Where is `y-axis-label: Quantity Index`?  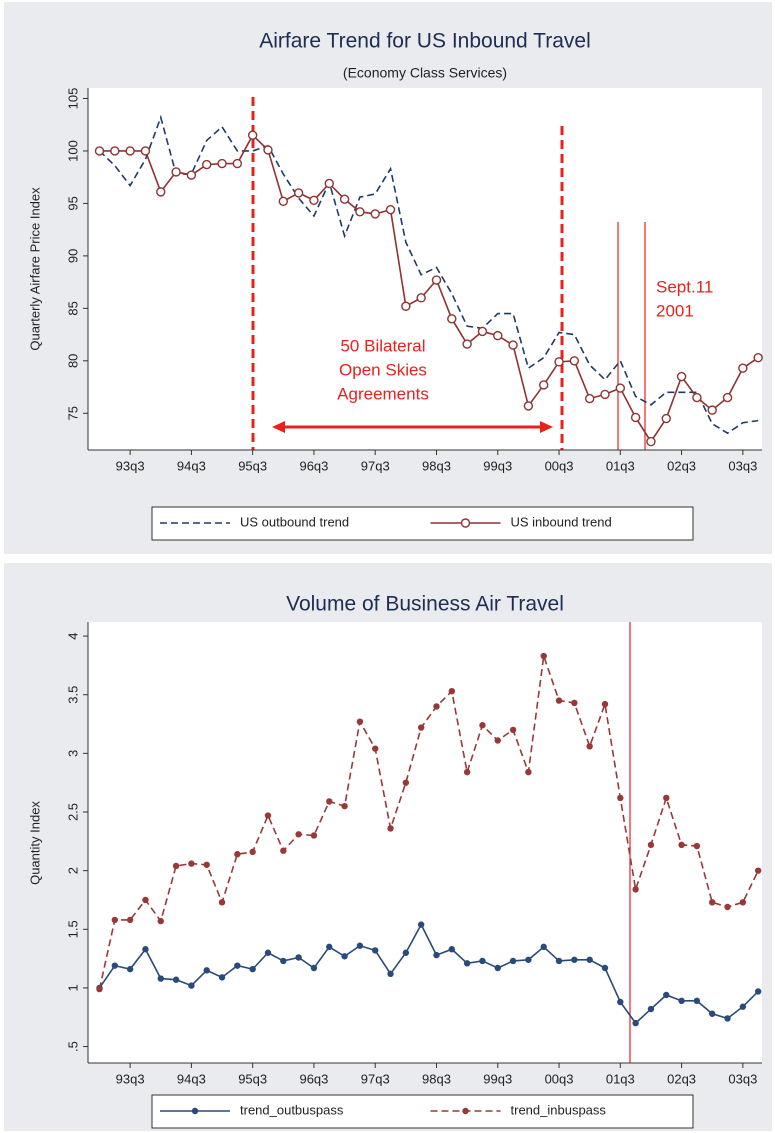
y-axis-label: Quantity Index is located at coordinates (34, 843).